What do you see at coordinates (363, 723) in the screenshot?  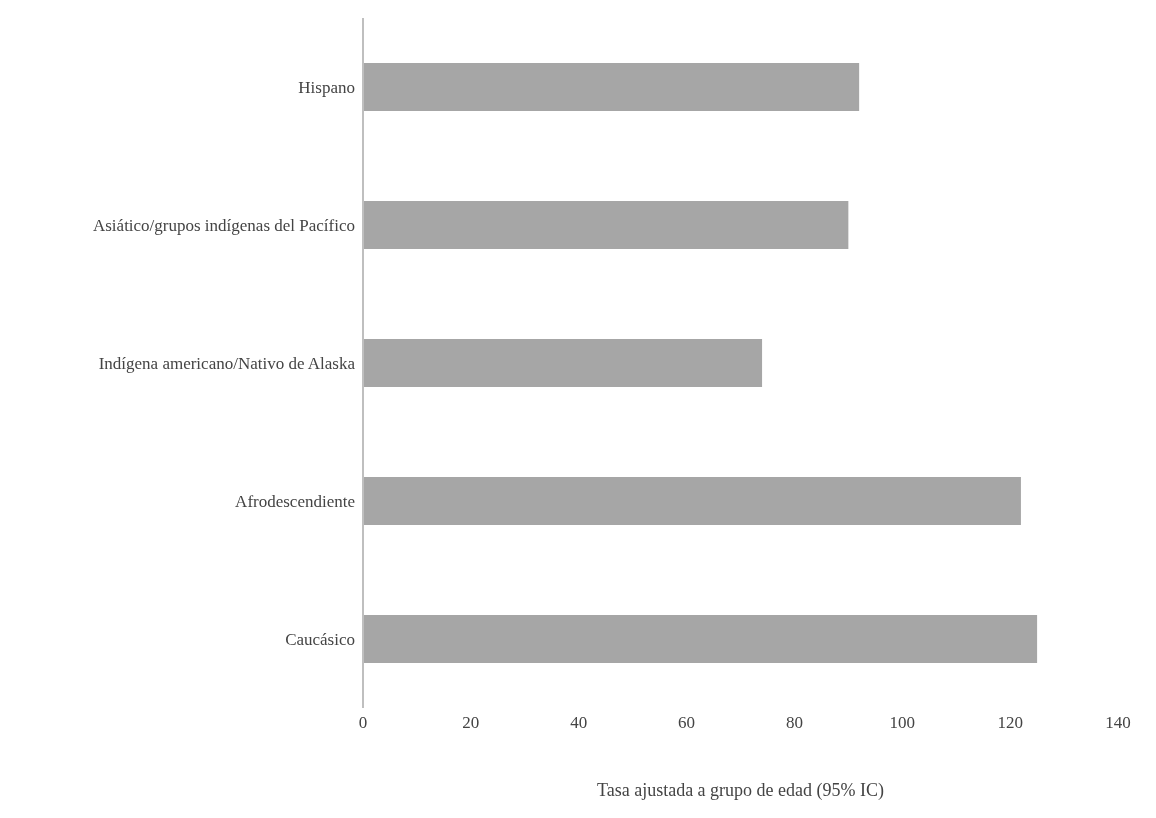 I see `x-tick-label: 0` at bounding box center [363, 723].